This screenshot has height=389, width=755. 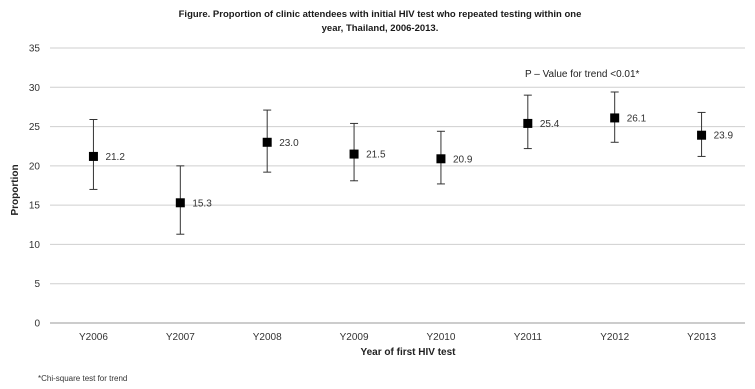 What do you see at coordinates (35, 187) in the screenshot?
I see `y-axis-ticks: 0 5 10 15 20 25 30 35` at bounding box center [35, 187].